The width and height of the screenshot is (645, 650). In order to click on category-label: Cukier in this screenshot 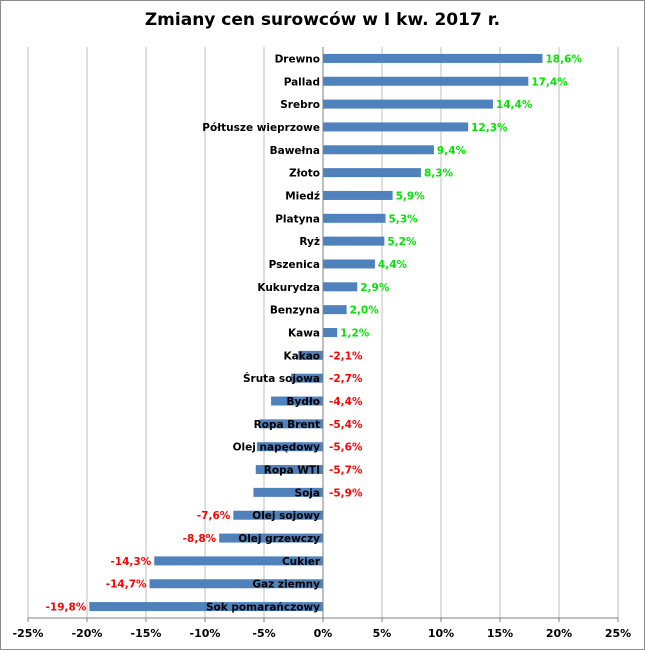, I will do `click(301, 562)`.